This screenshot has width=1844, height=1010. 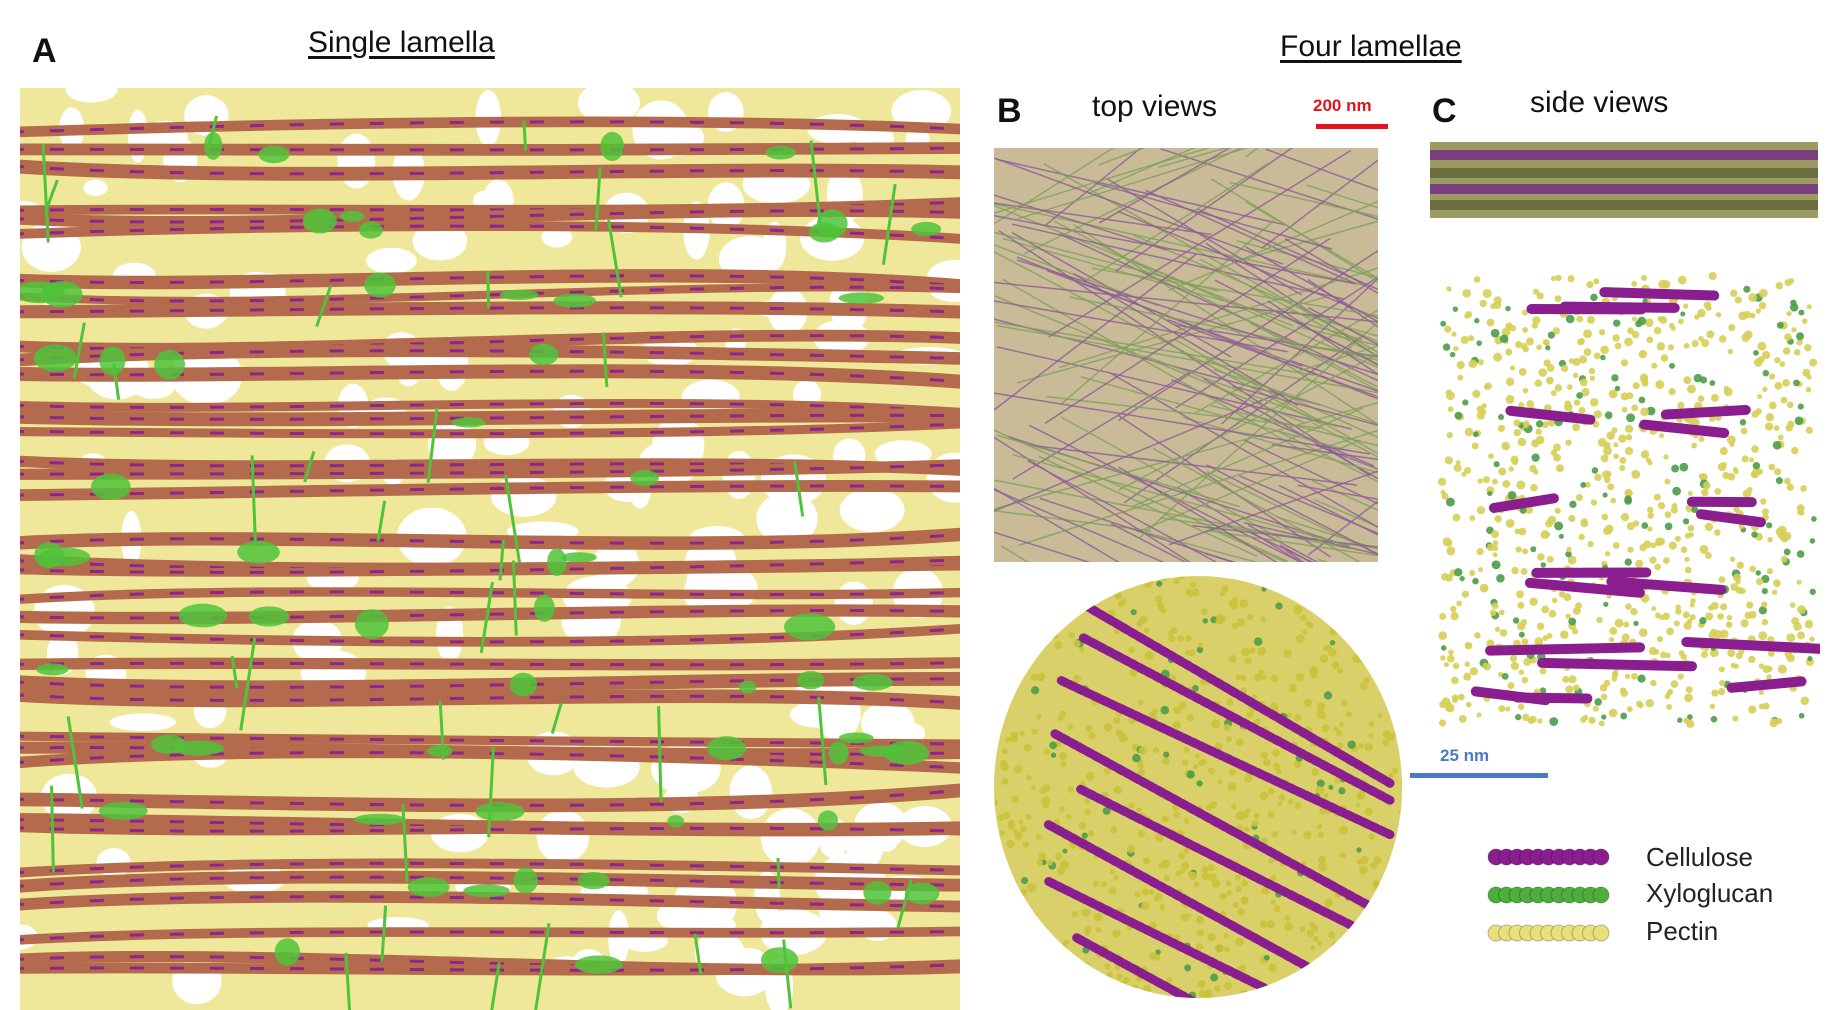 I want to click on side-cellulose-rods, so click(x=1645, y=496).